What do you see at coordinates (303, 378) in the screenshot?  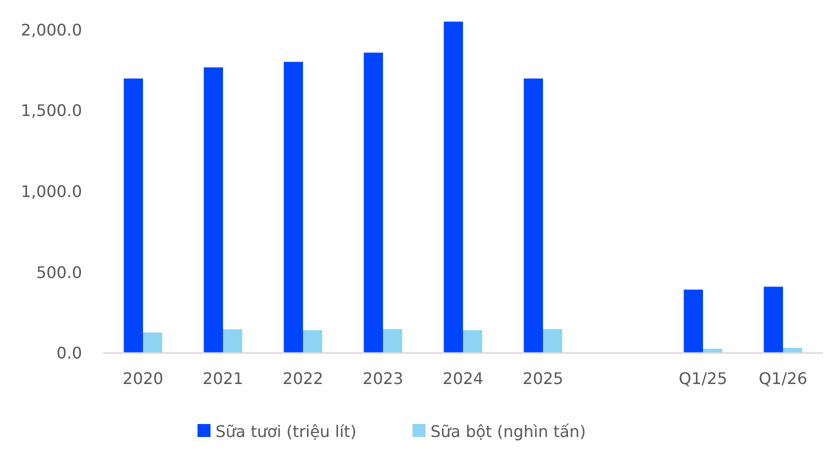 I see `x-tick-label: 2022` at bounding box center [303, 378].